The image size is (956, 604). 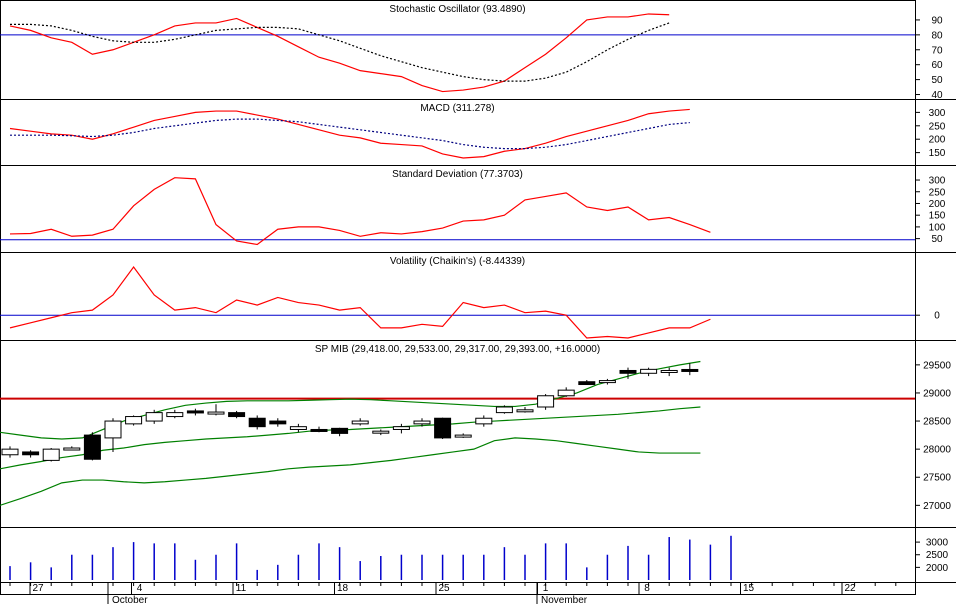 What do you see at coordinates (546, 588) in the screenshot?
I see `x-tick-label: 1` at bounding box center [546, 588].